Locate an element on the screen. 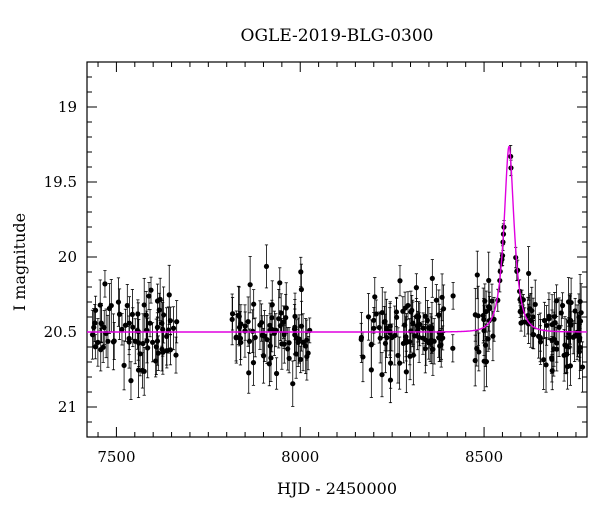 The width and height of the screenshot is (600, 512). chart-title: OGLE-2019-BLG-0300 is located at coordinates (337, 36).